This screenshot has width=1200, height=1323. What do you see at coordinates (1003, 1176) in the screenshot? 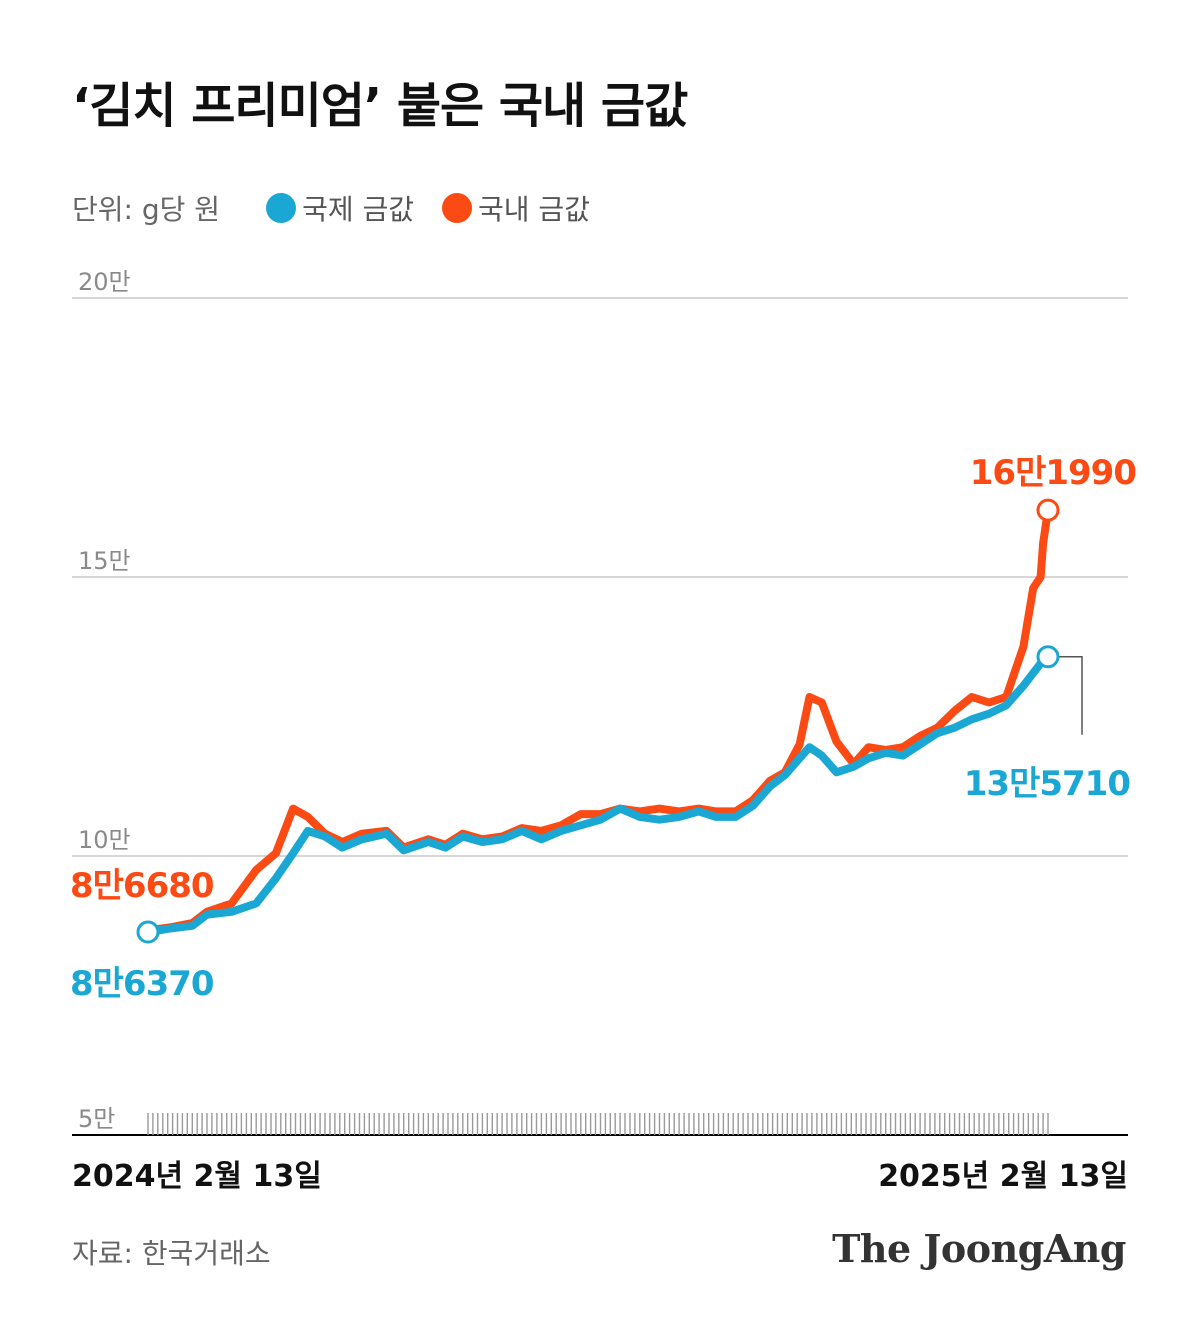
I see `x-tick-label-end: 2025년 2월 13일` at bounding box center [1003, 1176].